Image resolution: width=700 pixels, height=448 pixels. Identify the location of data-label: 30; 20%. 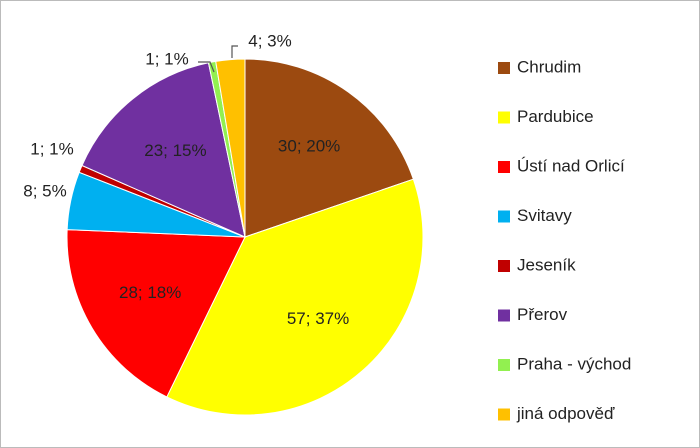
(309, 146).